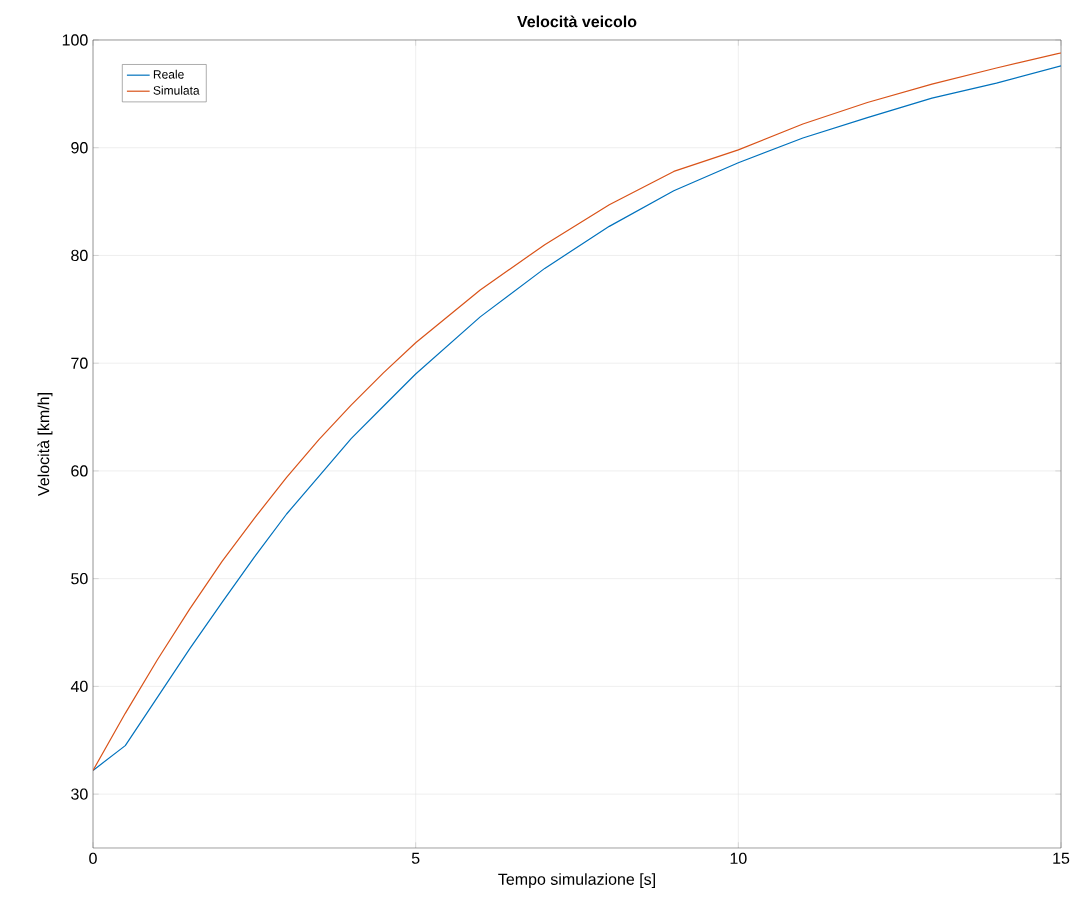 This screenshot has width=1079, height=920. What do you see at coordinates (176, 90) in the screenshot?
I see `legend-label: Simulata` at bounding box center [176, 90].